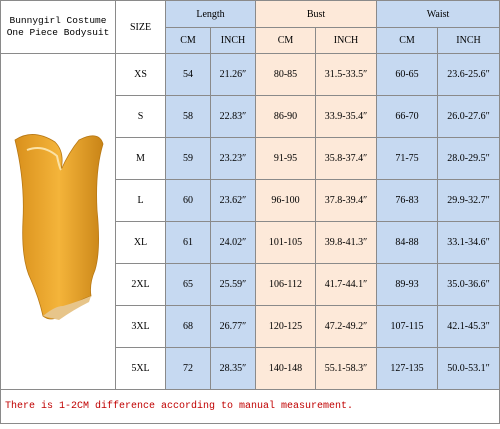 The image size is (500, 429). Describe the element at coordinates (346, 368) in the screenshot. I see `measure-cell: 55.1-58.3″` at that location.